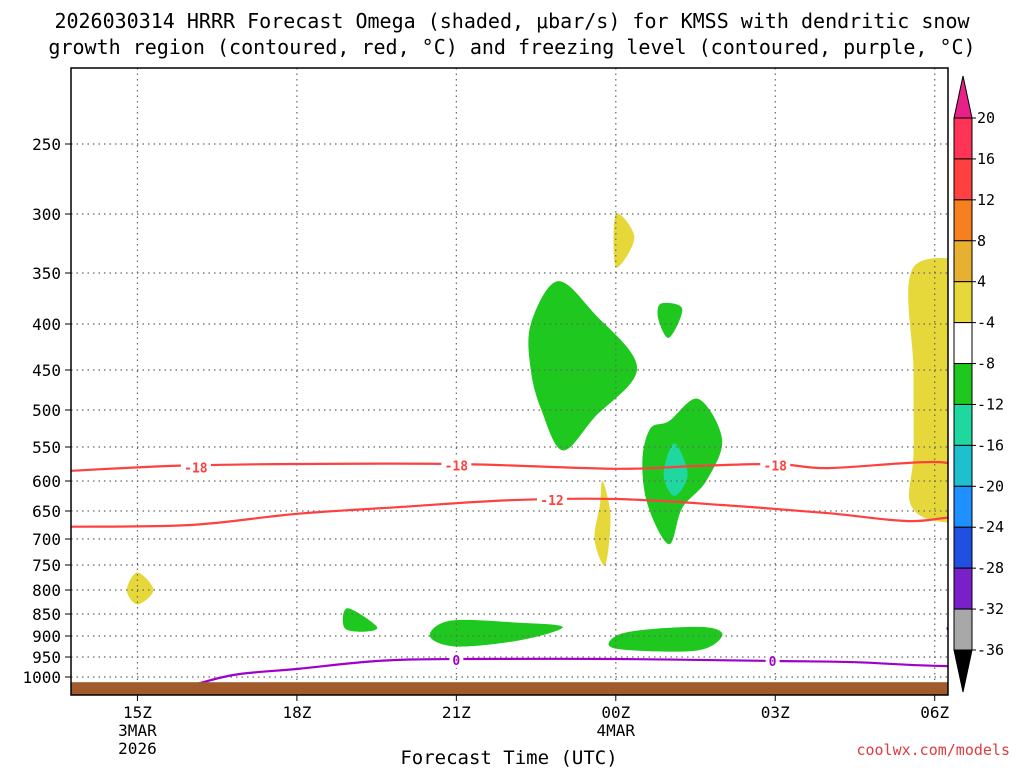 The height and width of the screenshot is (768, 1024). I want to click on colorbar-label-13: -36, so click(990, 650).